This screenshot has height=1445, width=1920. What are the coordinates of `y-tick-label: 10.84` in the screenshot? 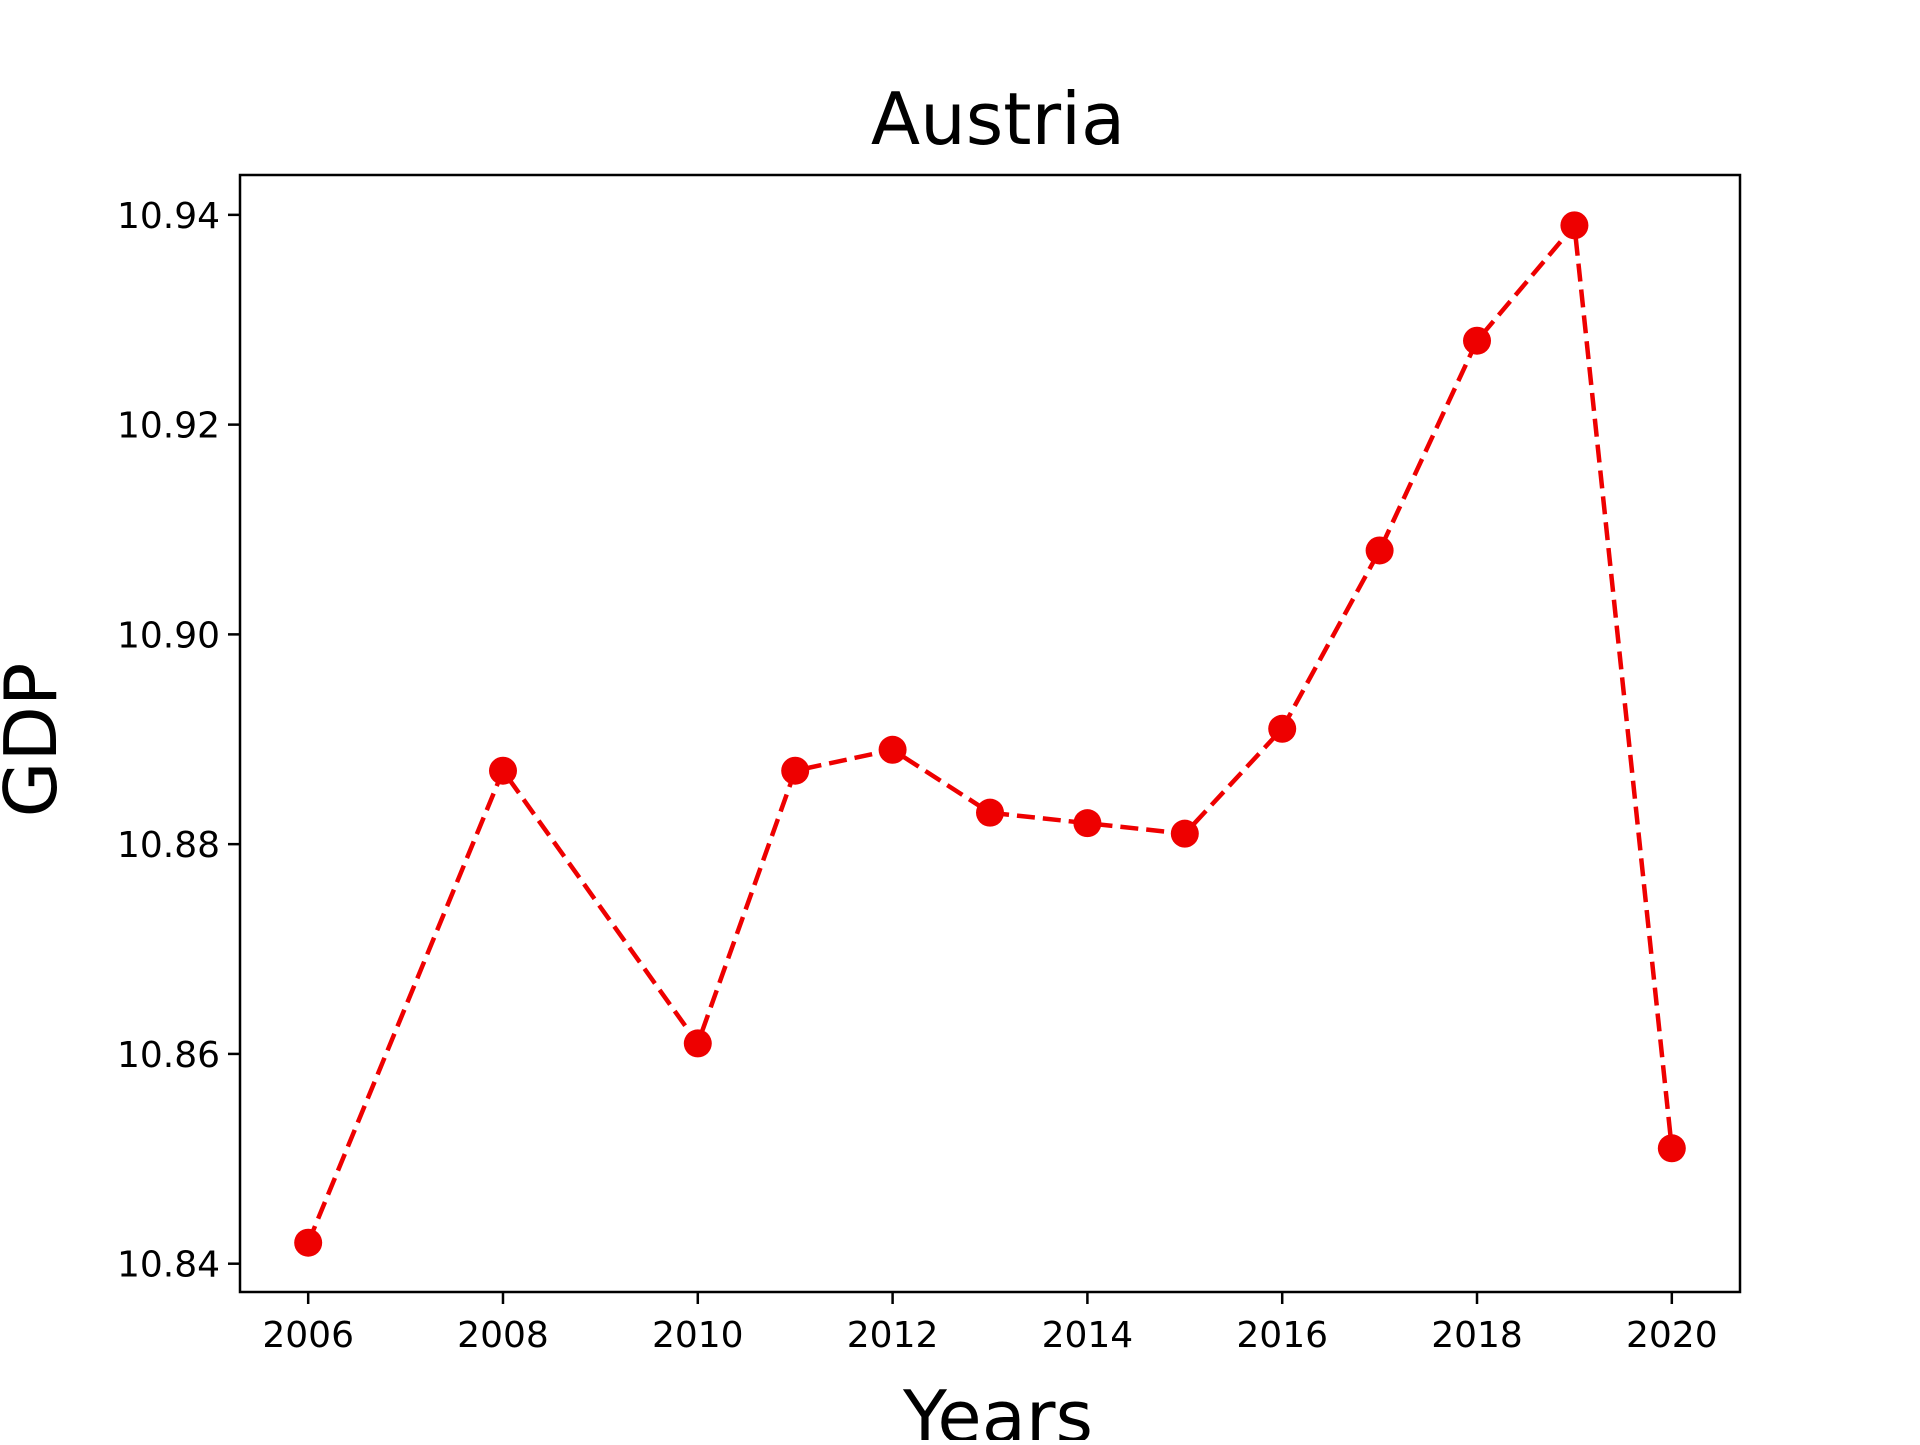 It's located at (168, 1265).